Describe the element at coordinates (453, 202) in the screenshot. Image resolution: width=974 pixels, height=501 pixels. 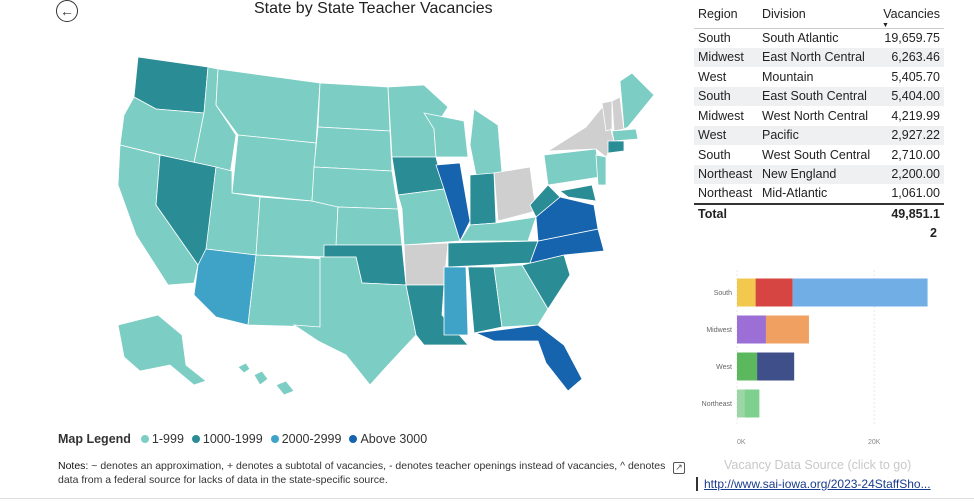
I see `state-illinois` at that location.